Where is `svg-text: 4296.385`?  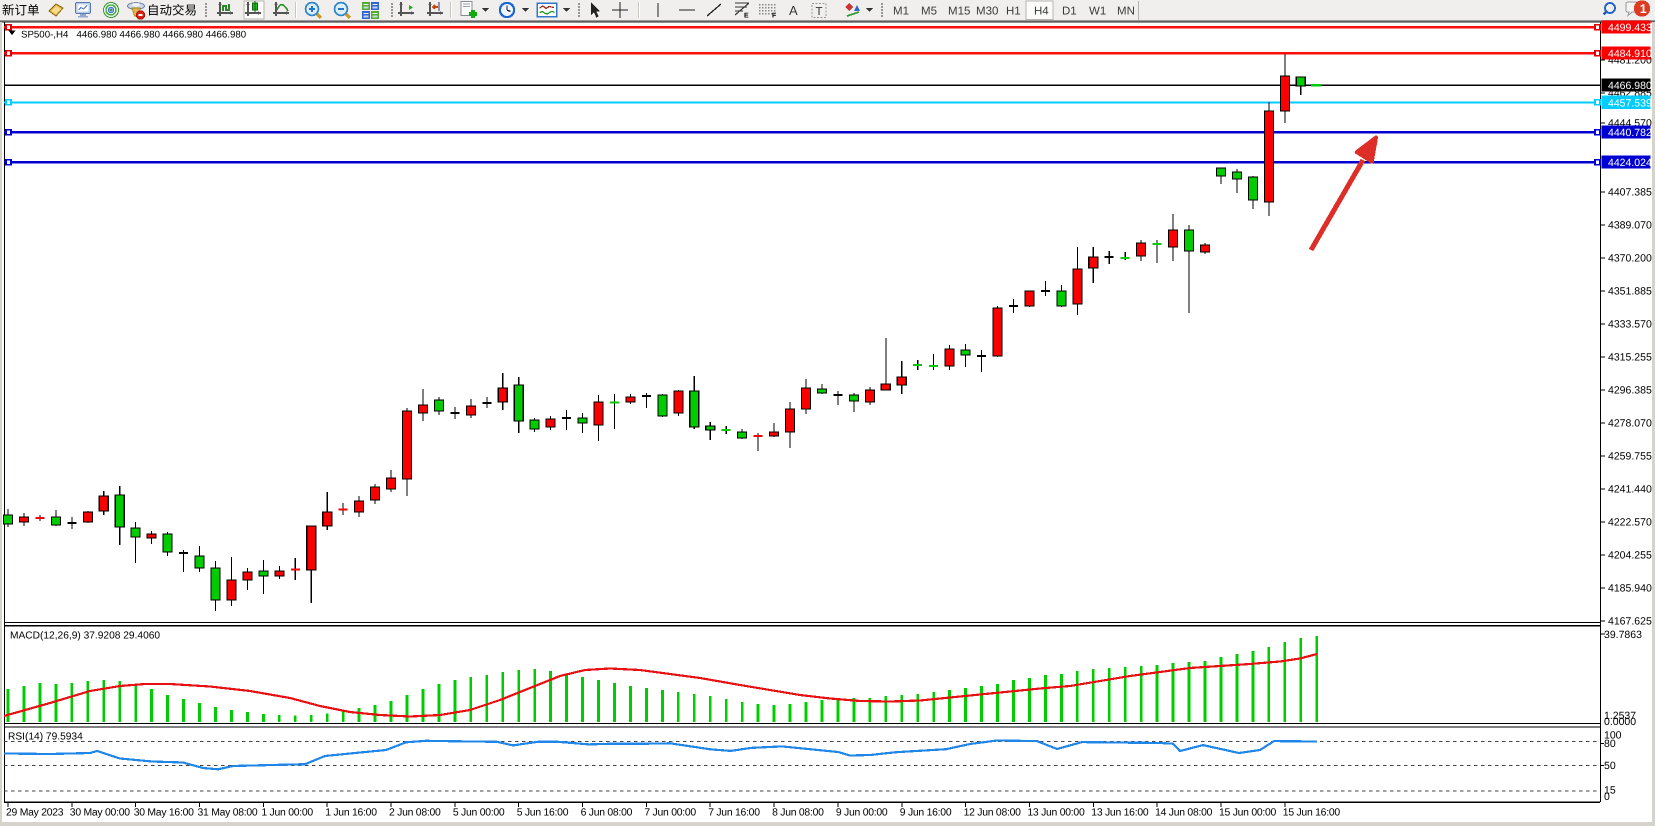
svg-text: 4296.385 is located at coordinates (1630, 391).